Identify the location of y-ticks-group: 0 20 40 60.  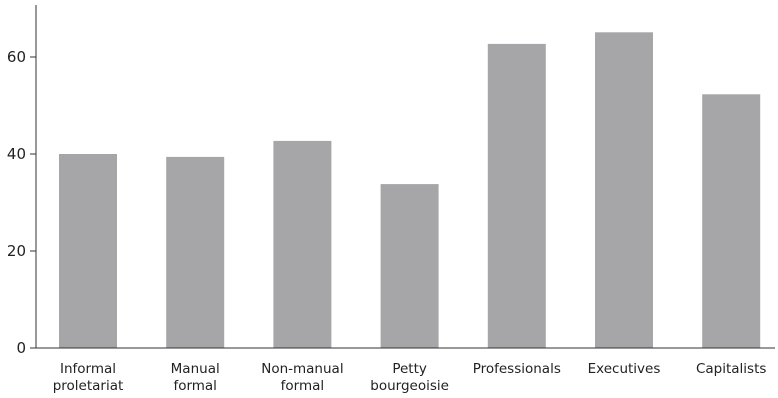
(21, 202).